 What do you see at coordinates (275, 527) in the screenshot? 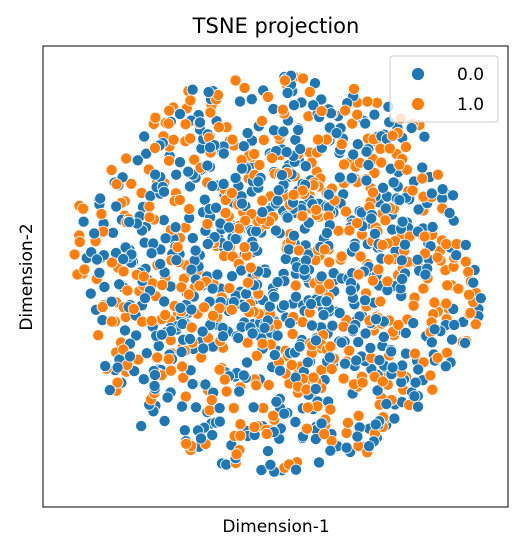
I see `x-axis-label: Dimension-1` at bounding box center [275, 527].